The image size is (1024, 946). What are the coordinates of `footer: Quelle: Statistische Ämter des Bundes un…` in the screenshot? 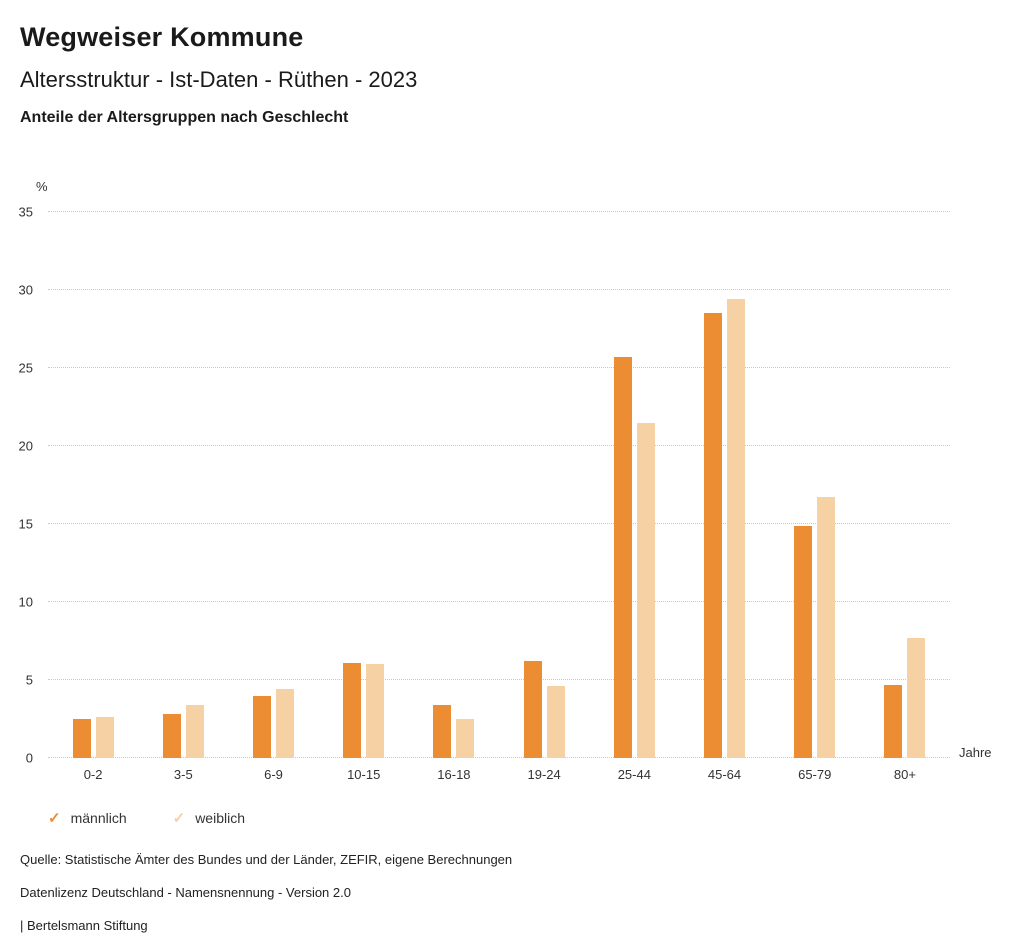 It's located at (512, 892).